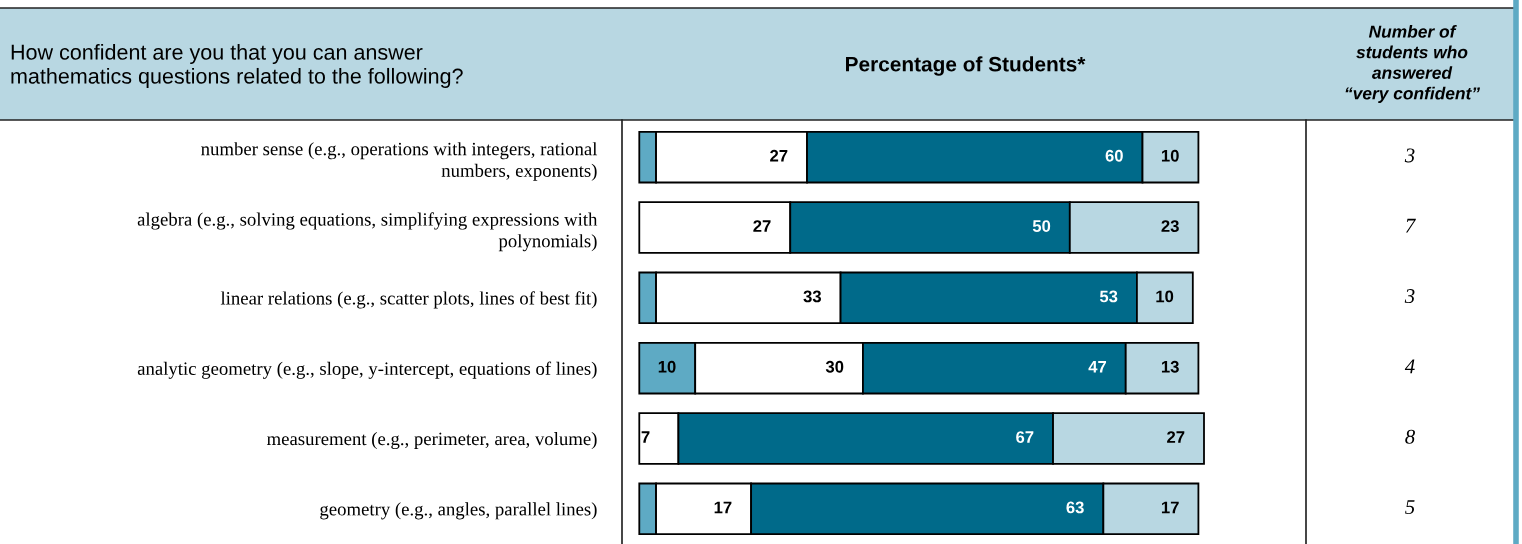  Describe the element at coordinates (431, 440) in the screenshot. I see `y-tick-label: measurement (e.g., perimeter, area, volume)` at that location.